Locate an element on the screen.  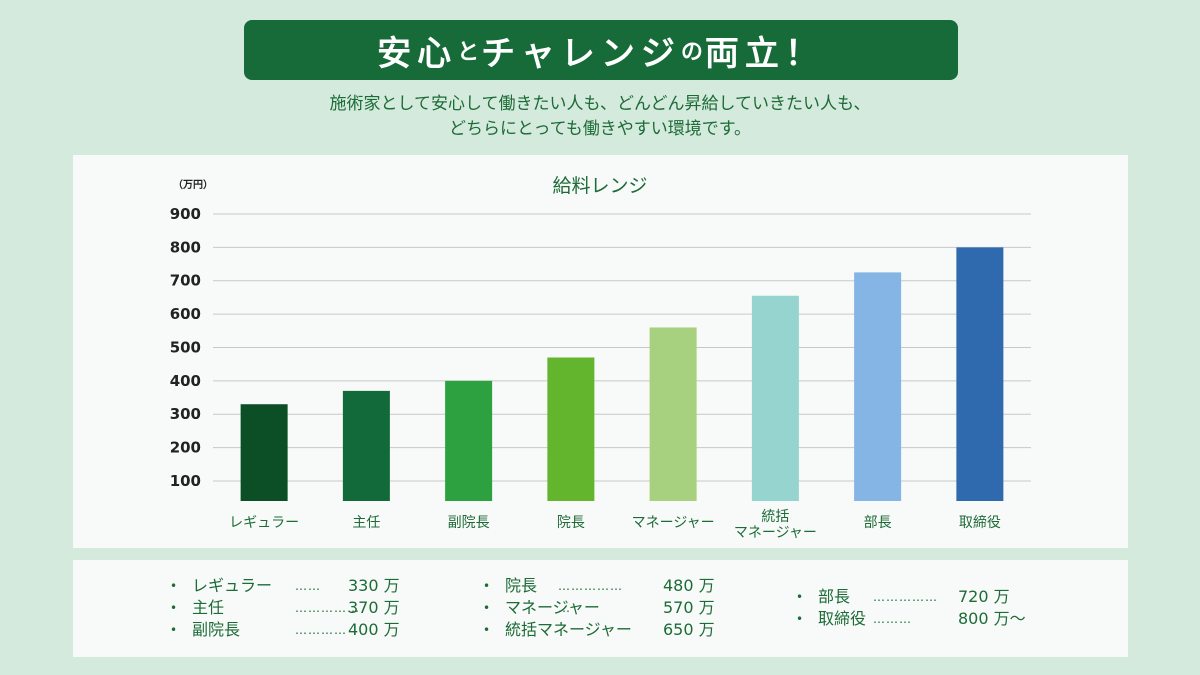
legend-item: • 統括マネージャー 650 万 is located at coordinates (643, 630).